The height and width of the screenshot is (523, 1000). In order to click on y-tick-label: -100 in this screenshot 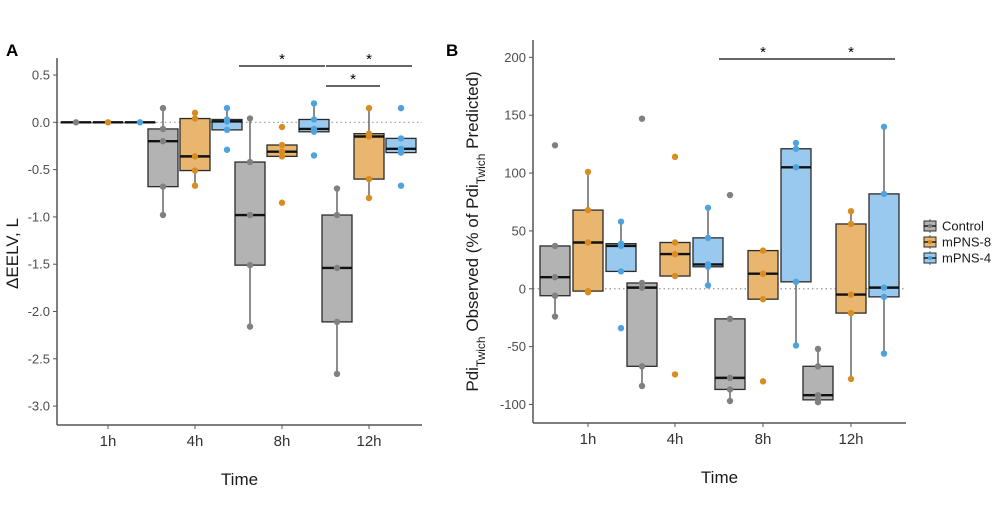, I will do `click(513, 404)`.